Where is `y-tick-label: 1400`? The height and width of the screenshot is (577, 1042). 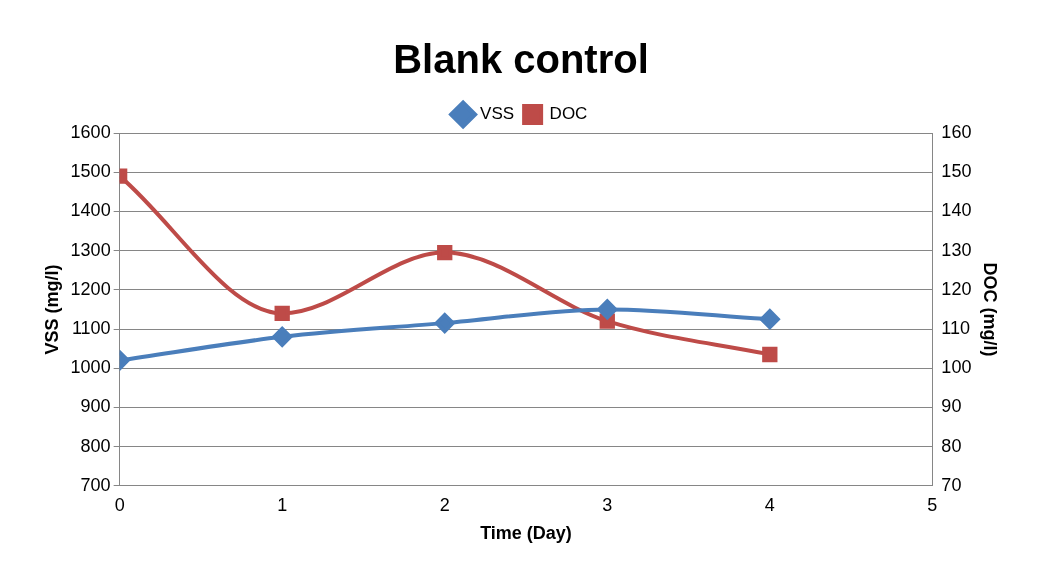
y-tick-label: 1400 is located at coordinates (90, 210).